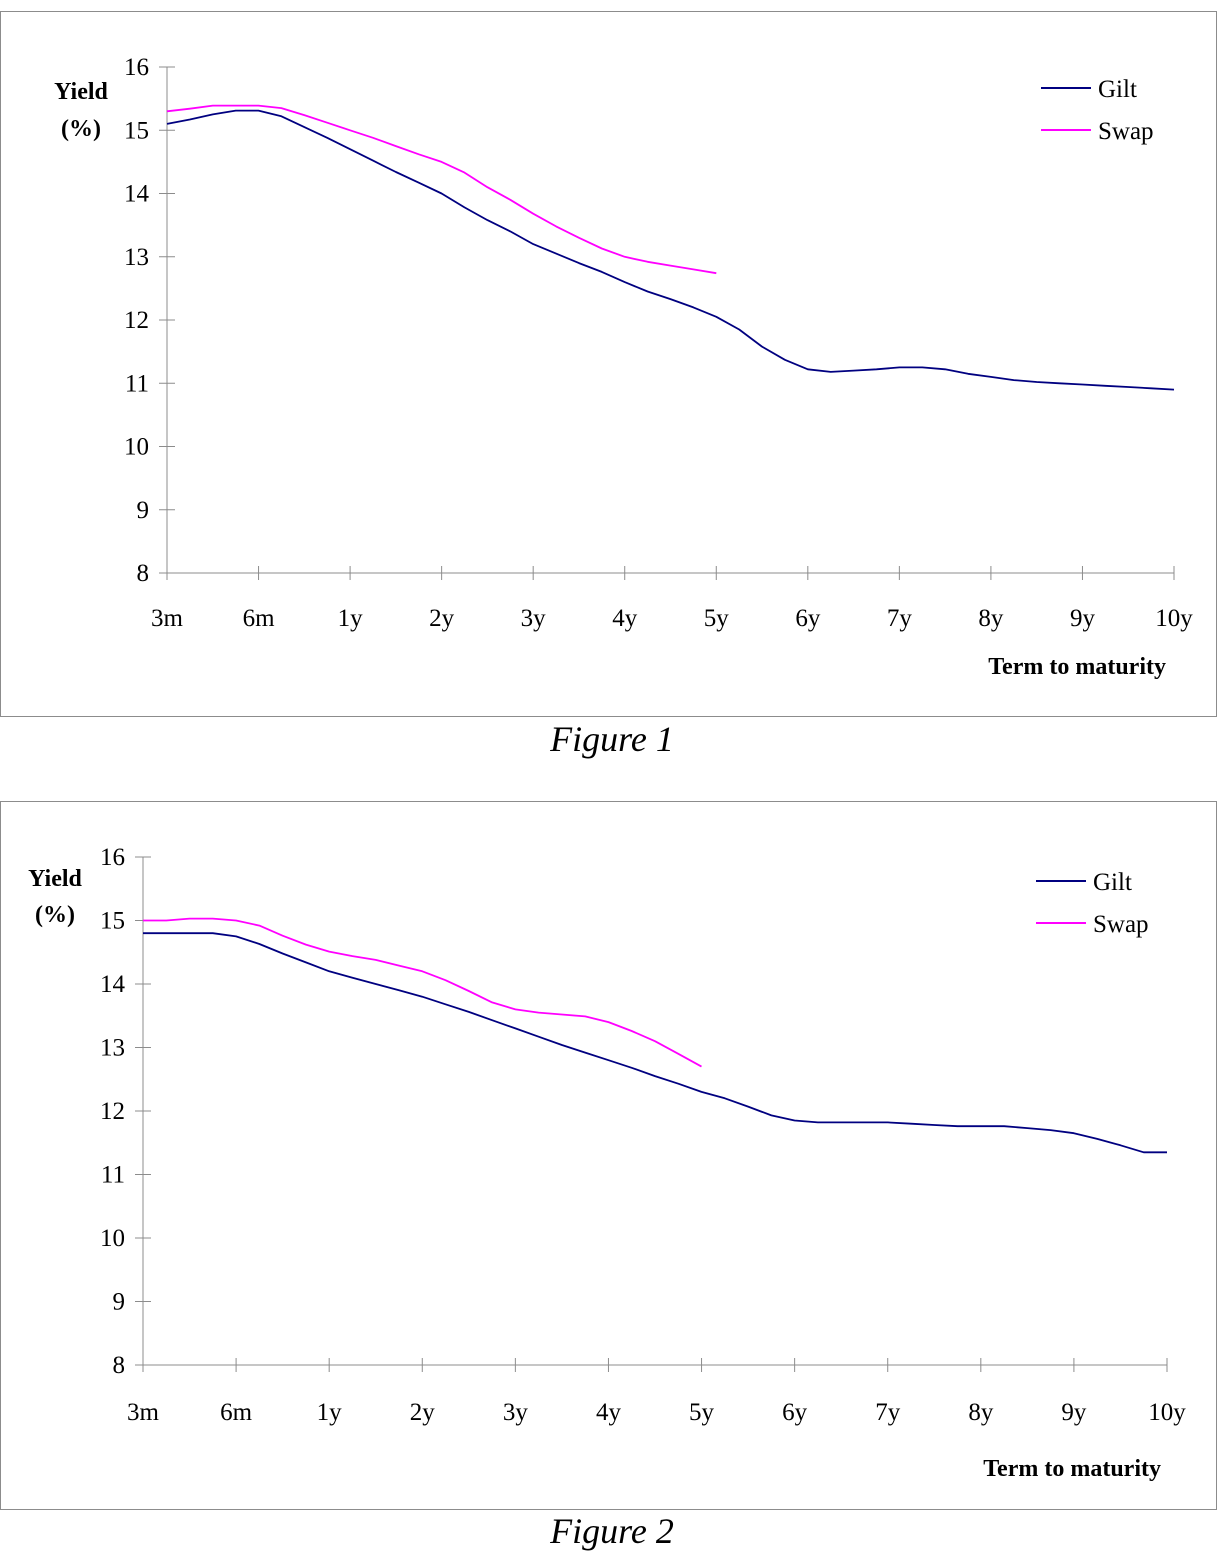 The width and height of the screenshot is (1224, 1552). Describe the element at coordinates (612, 1531) in the screenshot. I see `figure-caption-2: Figure 2` at that location.